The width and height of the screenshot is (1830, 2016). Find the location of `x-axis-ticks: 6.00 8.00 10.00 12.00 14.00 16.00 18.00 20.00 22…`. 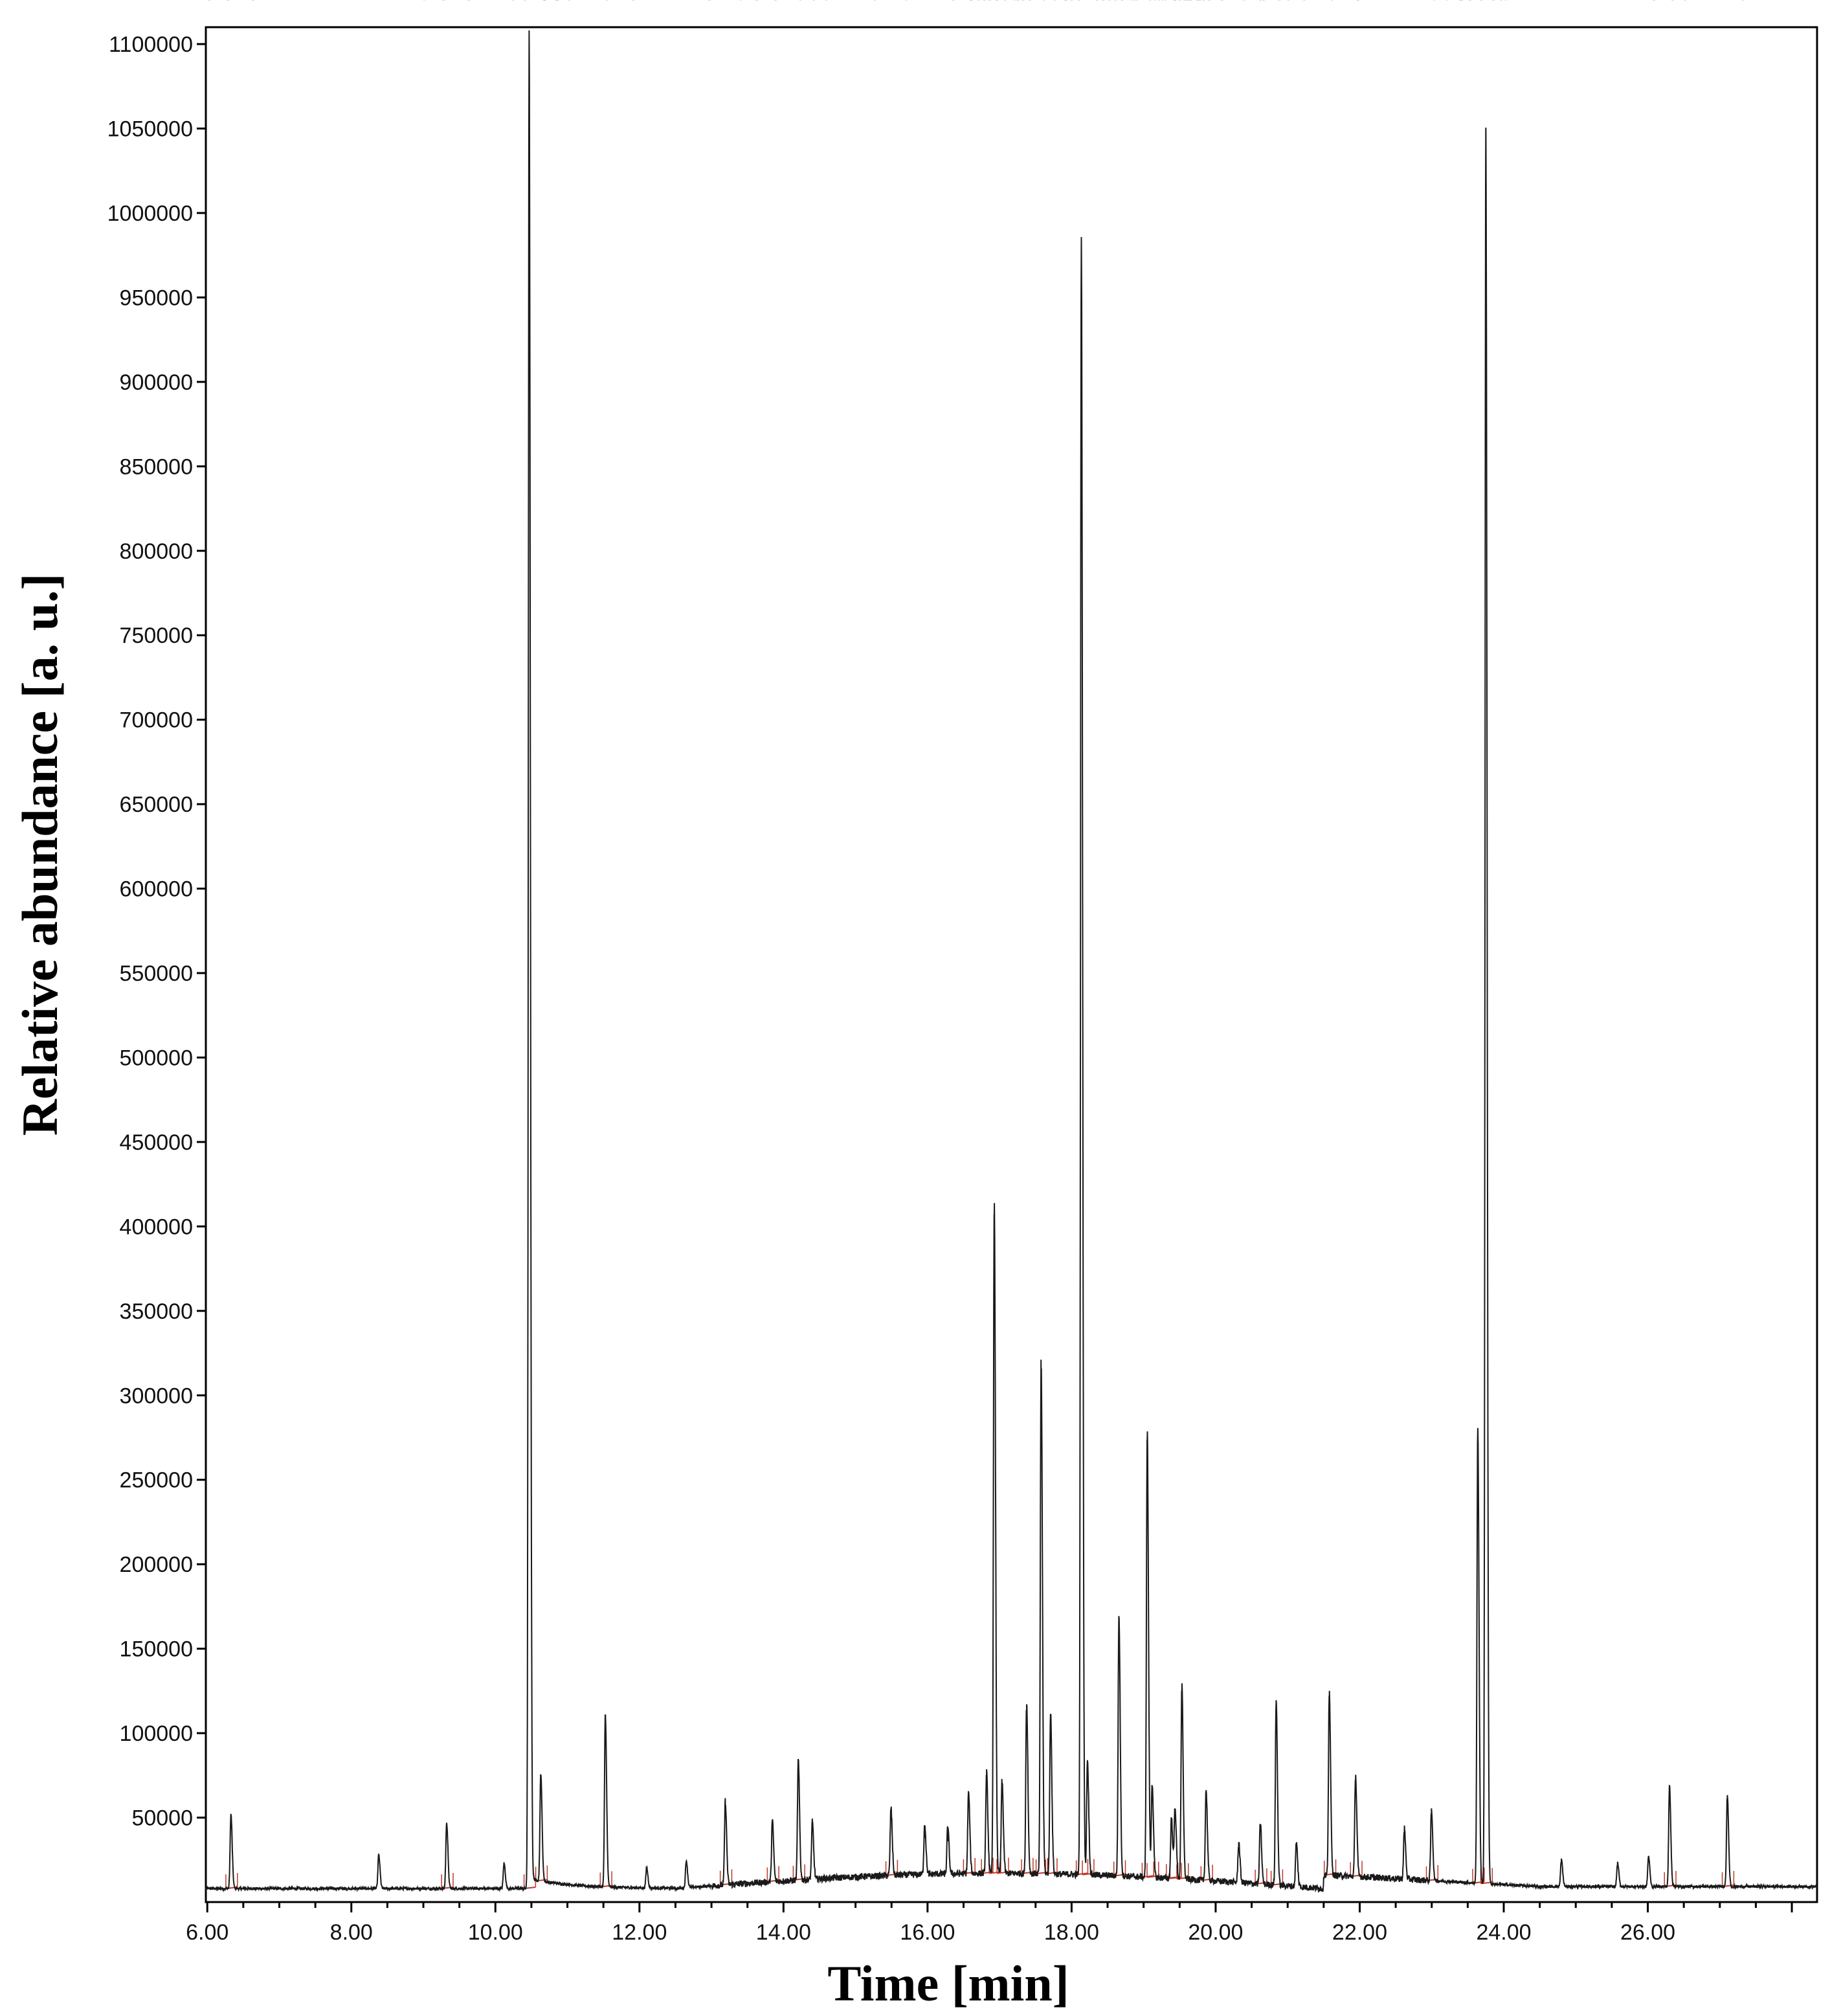

x-axis-ticks: 6.00 8.00 10.00 12.00 14.00 16.00 18.00 20.00 22… is located at coordinates (989, 1923).